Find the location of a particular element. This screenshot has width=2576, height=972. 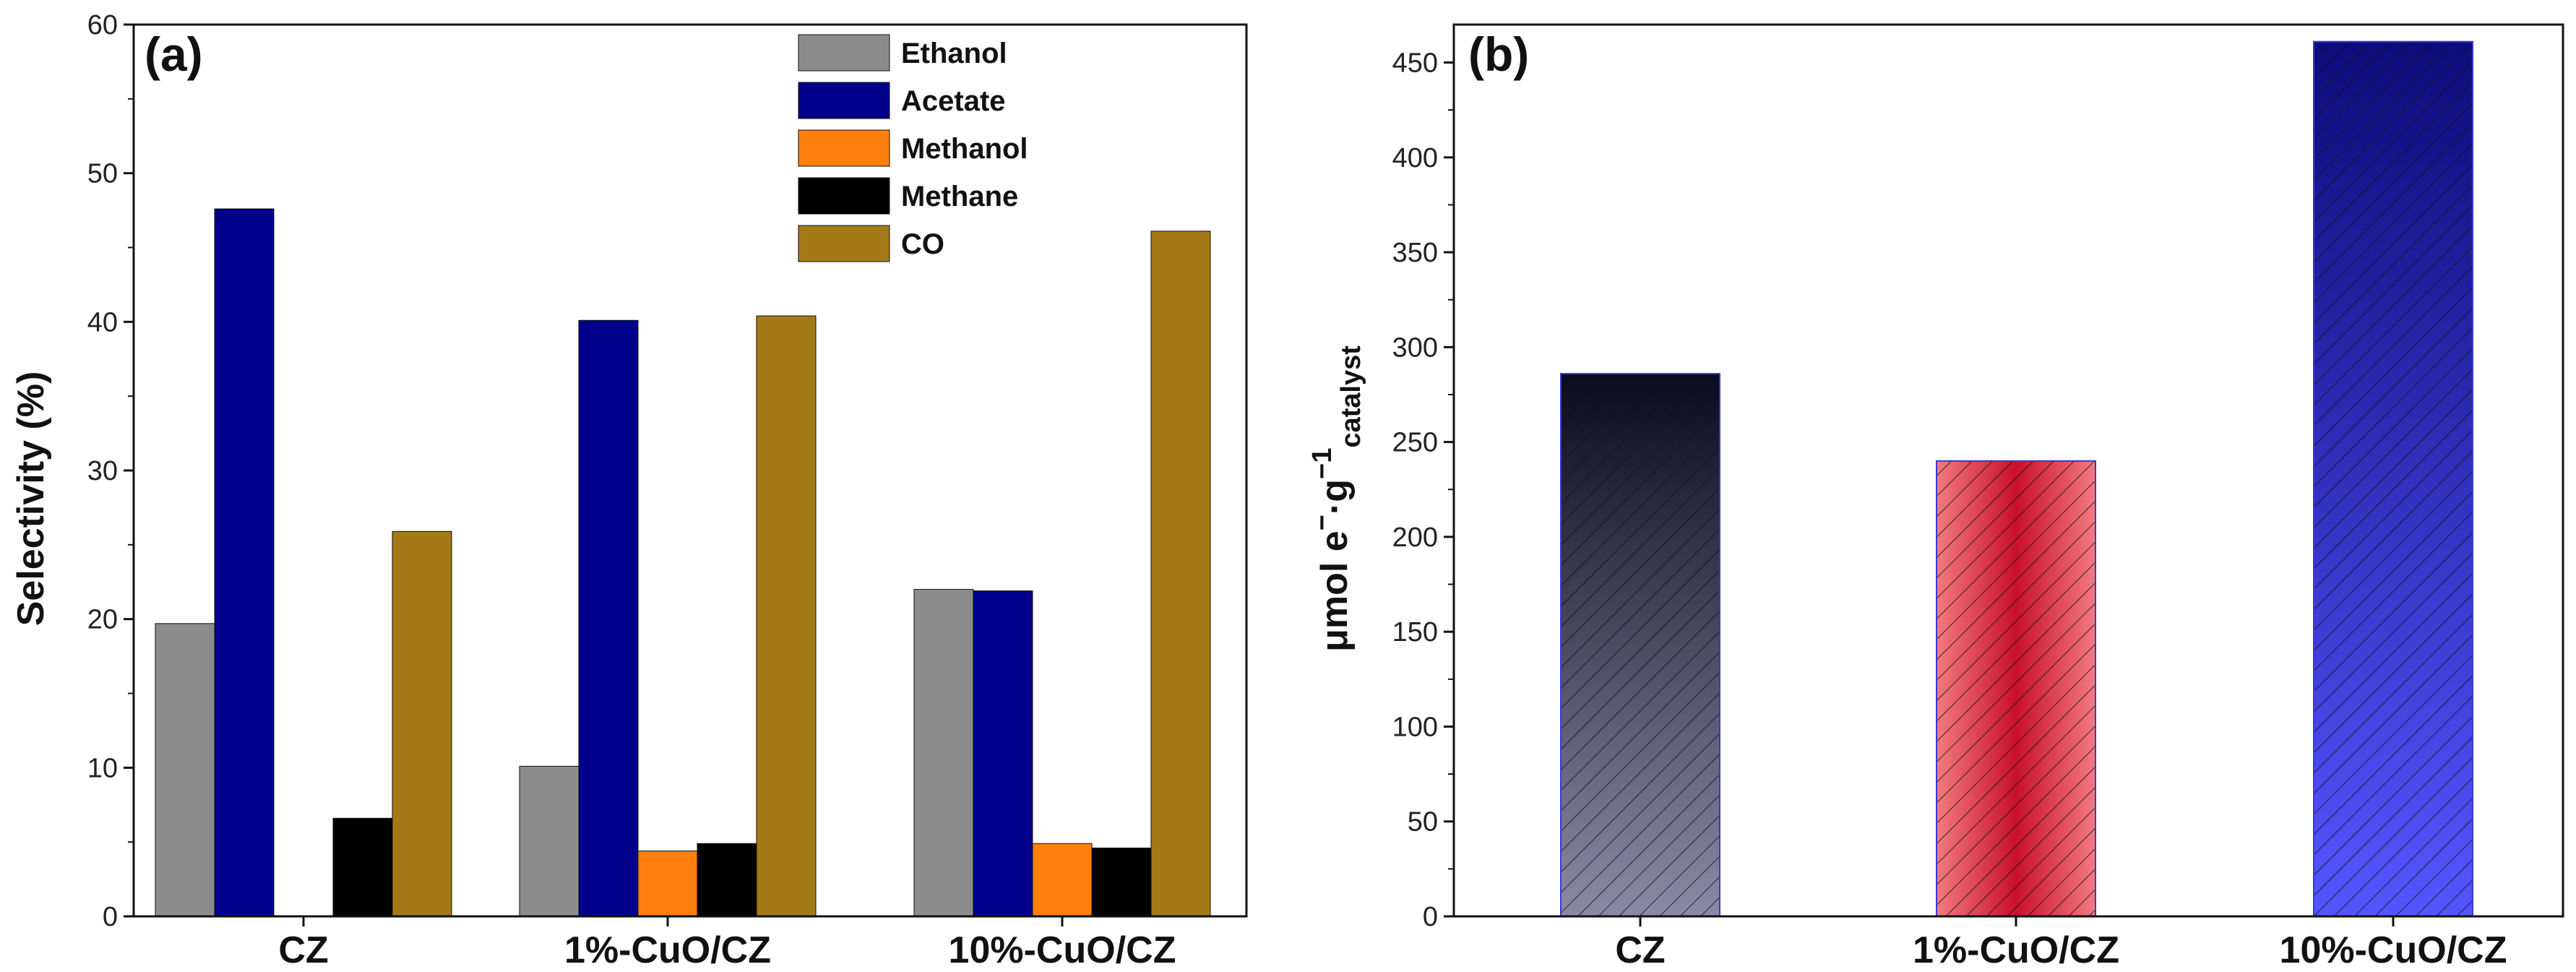

legend-swatch-co is located at coordinates (844, 243).